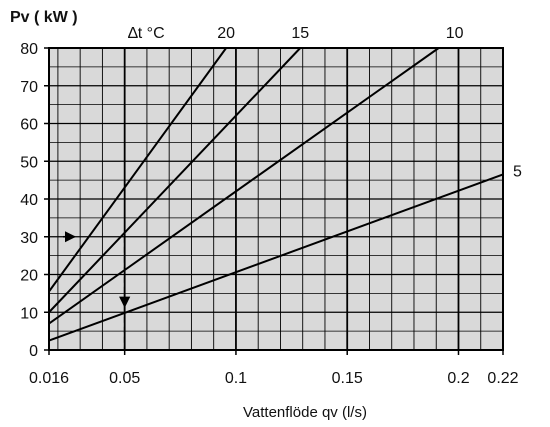 The image size is (550, 427). What do you see at coordinates (49, 378) in the screenshot?
I see `x-tick-label: 0.016` at bounding box center [49, 378].